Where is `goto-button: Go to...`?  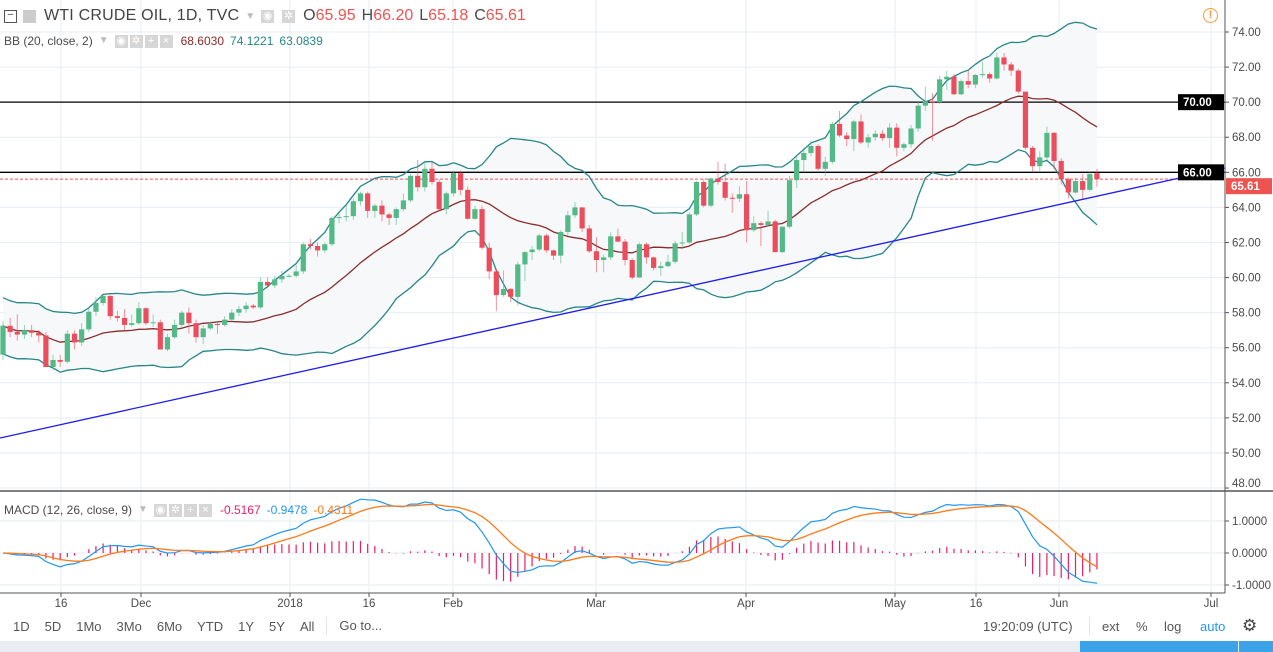 goto-button: Go to... is located at coordinates (354, 626).